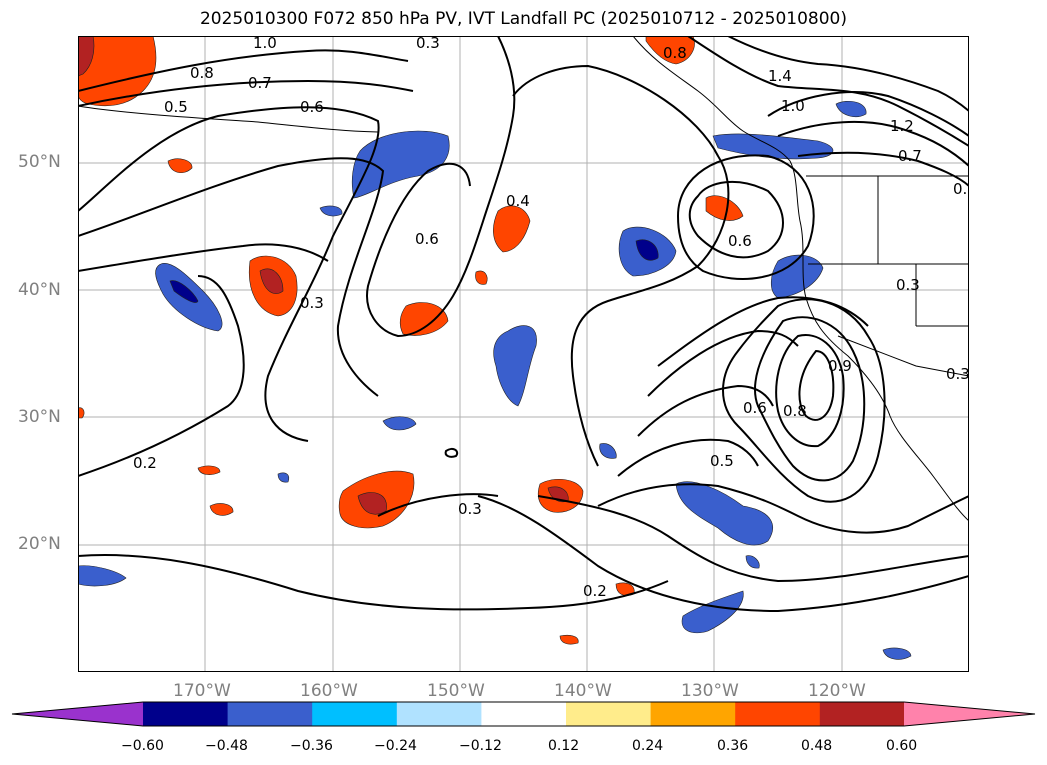 The width and height of the screenshot is (1047, 765). What do you see at coordinates (902, 126) in the screenshot?
I see `contour-label: 1.2` at bounding box center [902, 126].